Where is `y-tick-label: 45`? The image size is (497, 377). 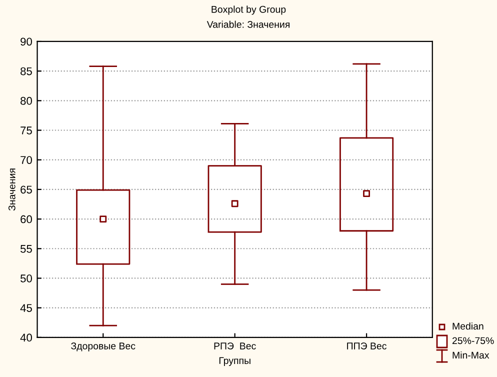 y-tick-label: 45 is located at coordinates (26, 308).